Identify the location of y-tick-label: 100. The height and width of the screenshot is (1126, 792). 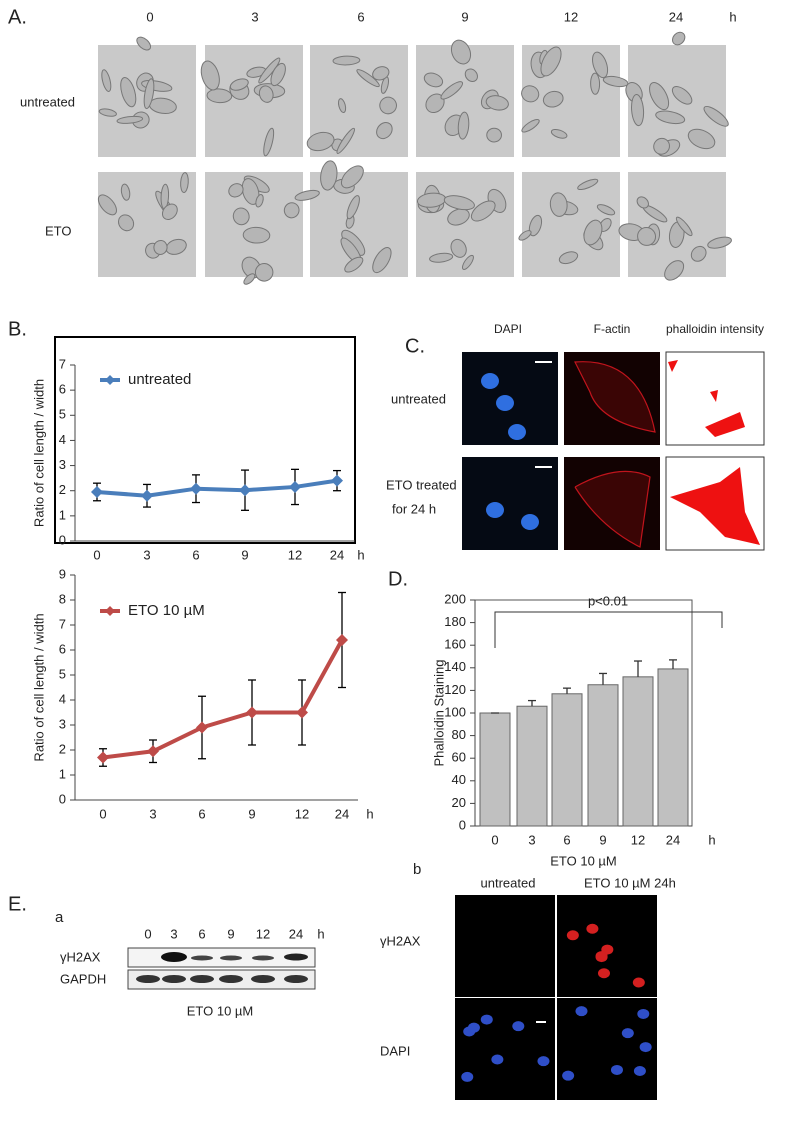
(455, 711).